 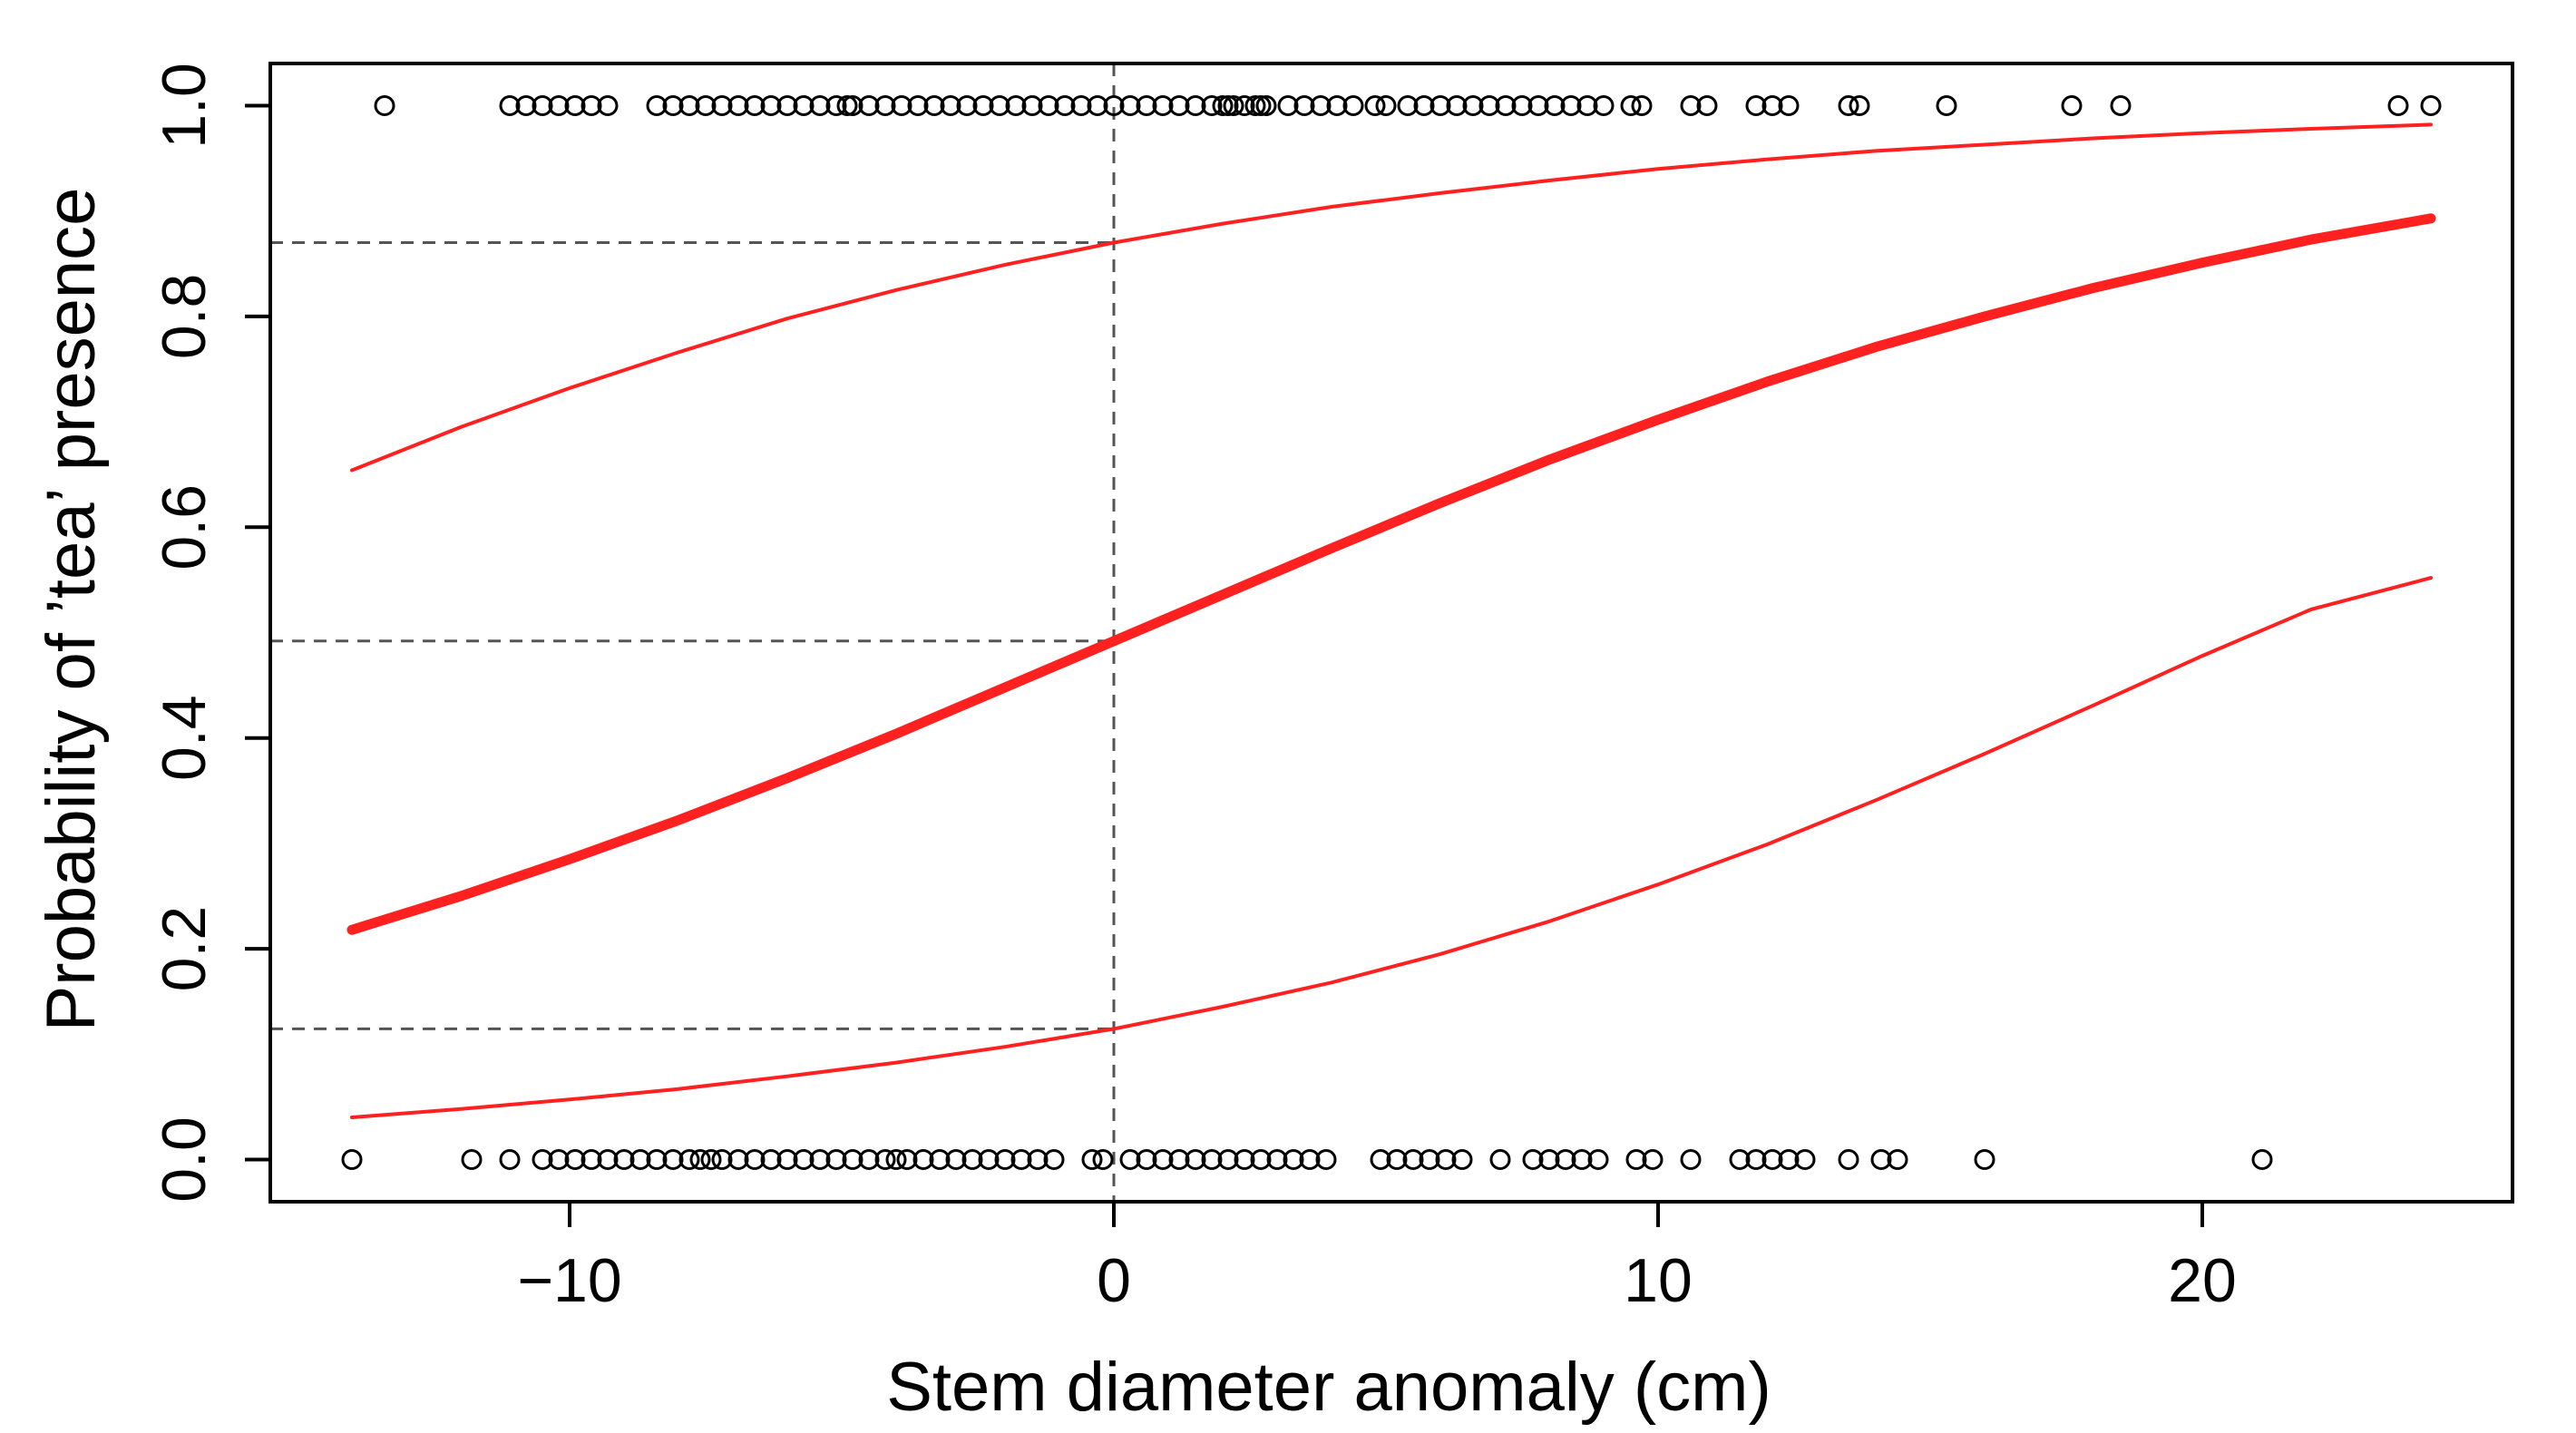 What do you see at coordinates (184, 317) in the screenshot?
I see `y-tick-label: 0.8` at bounding box center [184, 317].